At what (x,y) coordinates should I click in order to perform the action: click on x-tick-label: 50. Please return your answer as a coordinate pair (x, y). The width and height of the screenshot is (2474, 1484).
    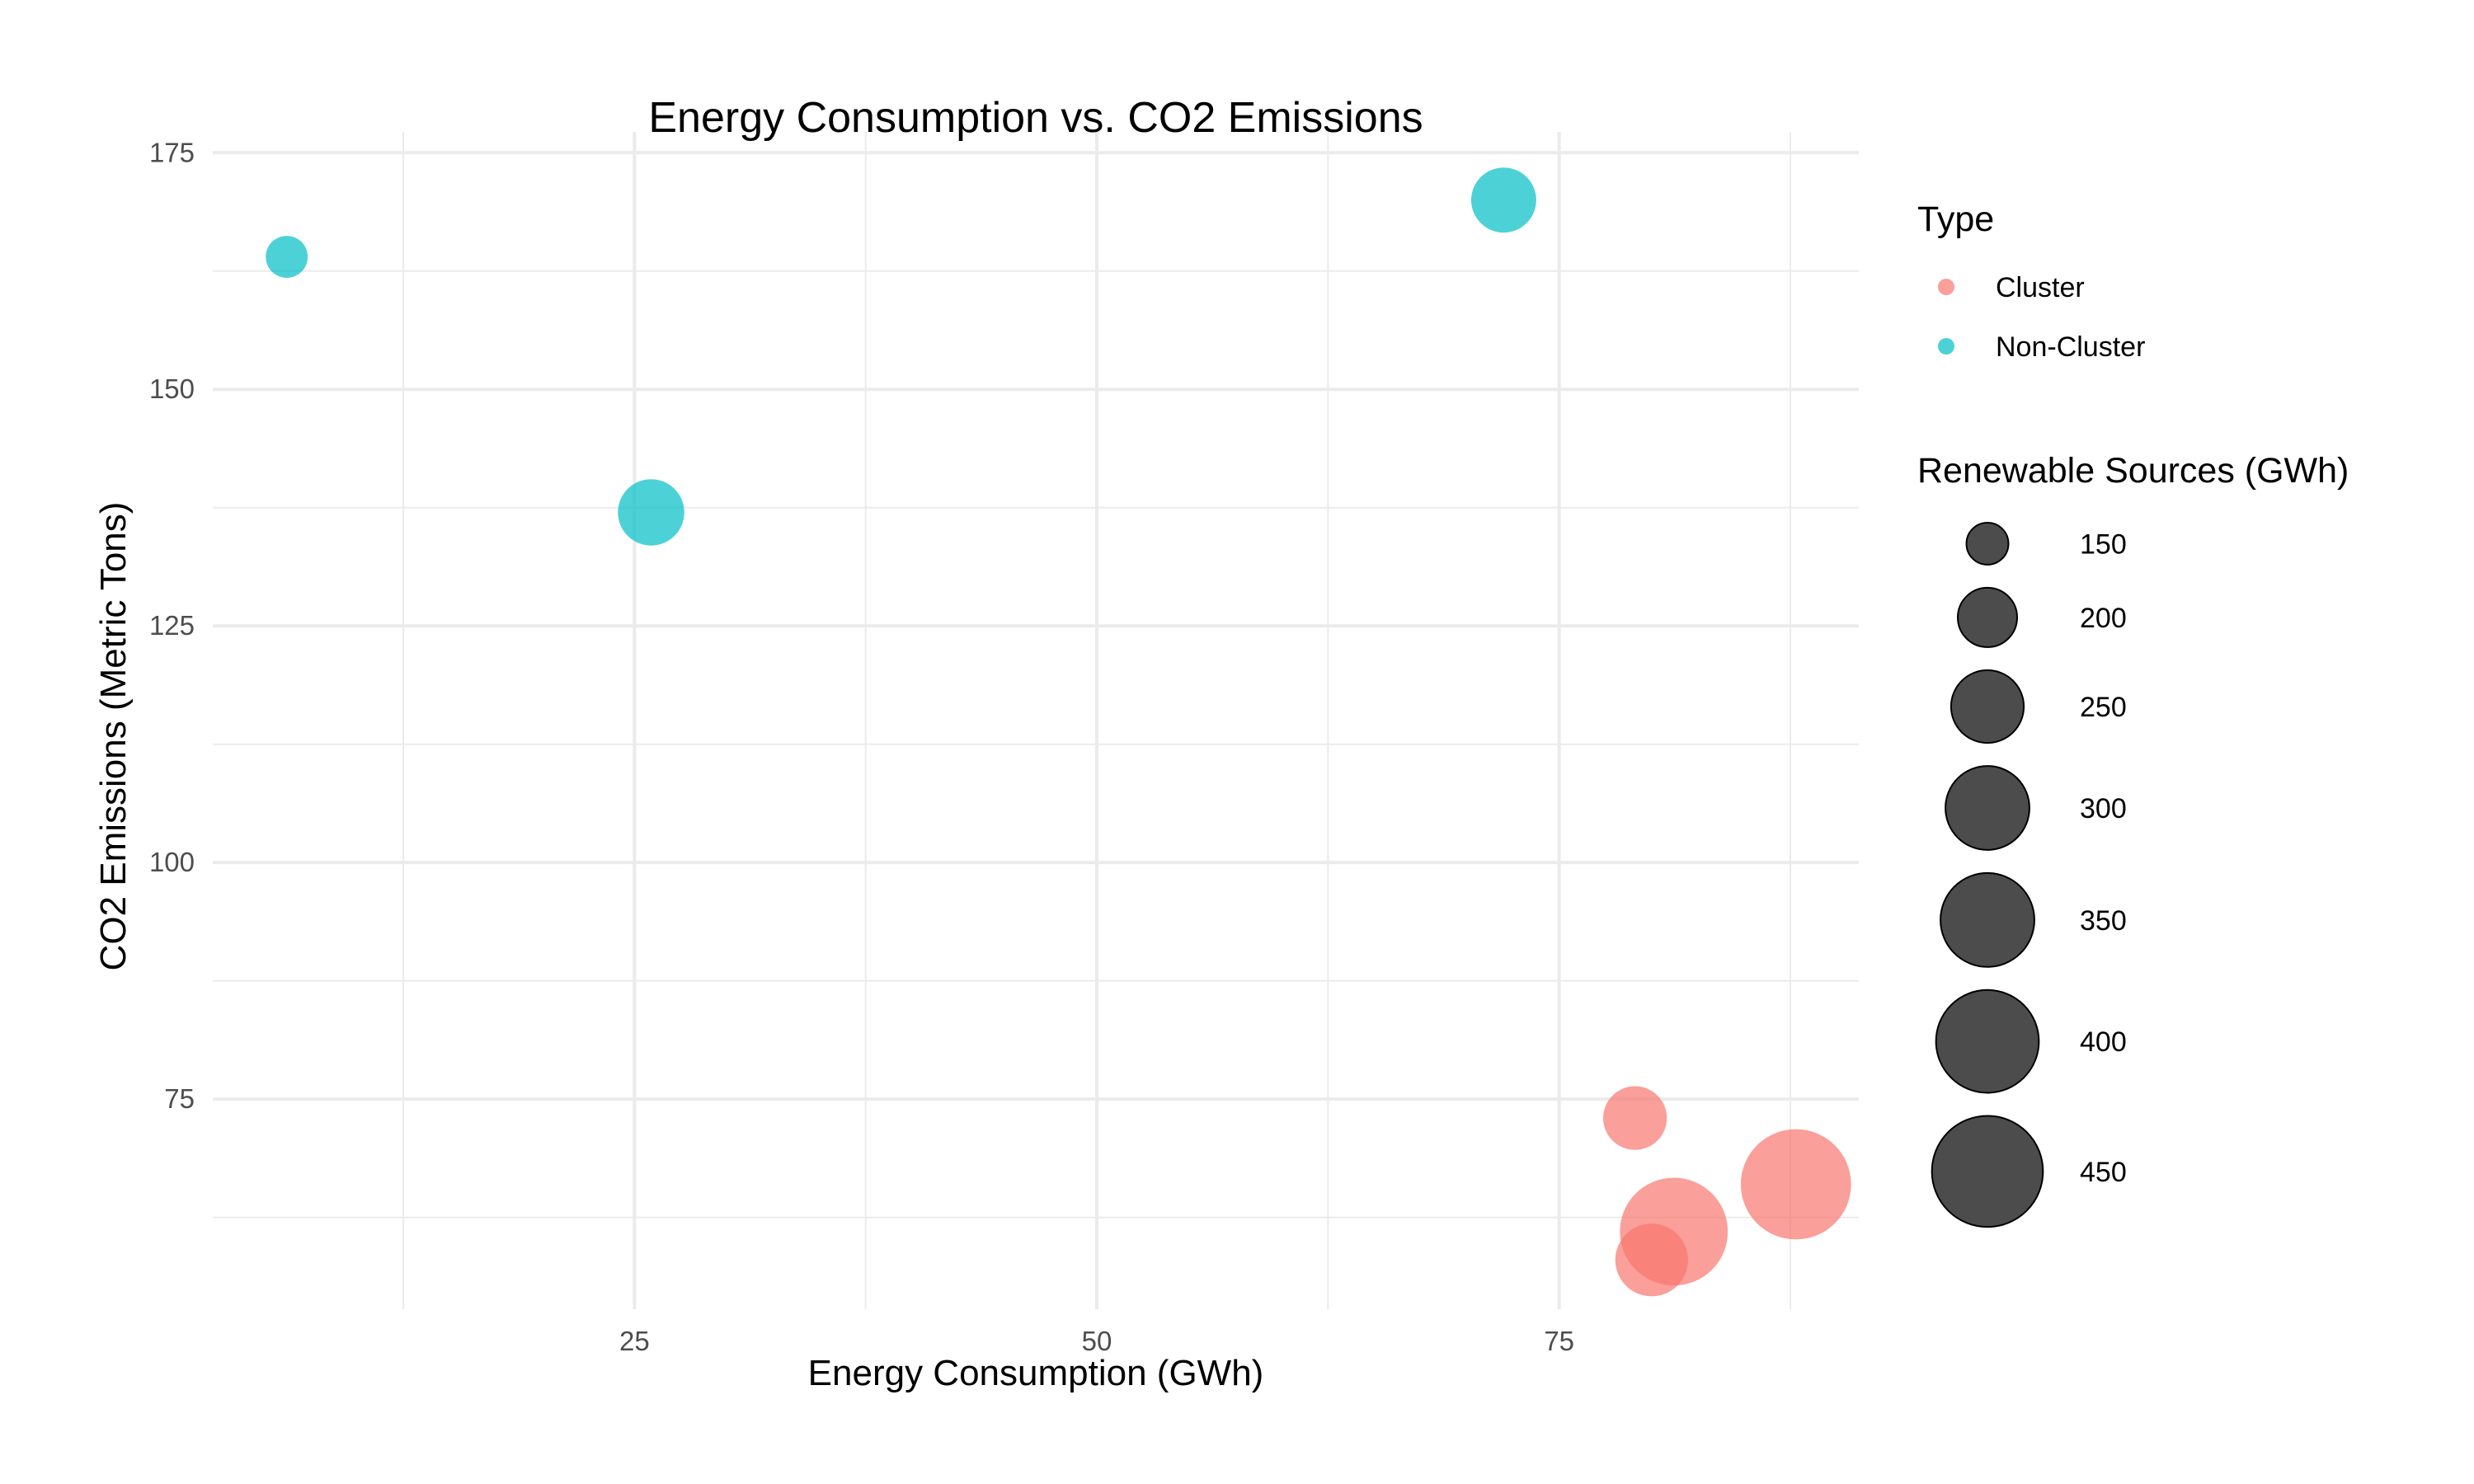
    Looking at the image, I should click on (1097, 1341).